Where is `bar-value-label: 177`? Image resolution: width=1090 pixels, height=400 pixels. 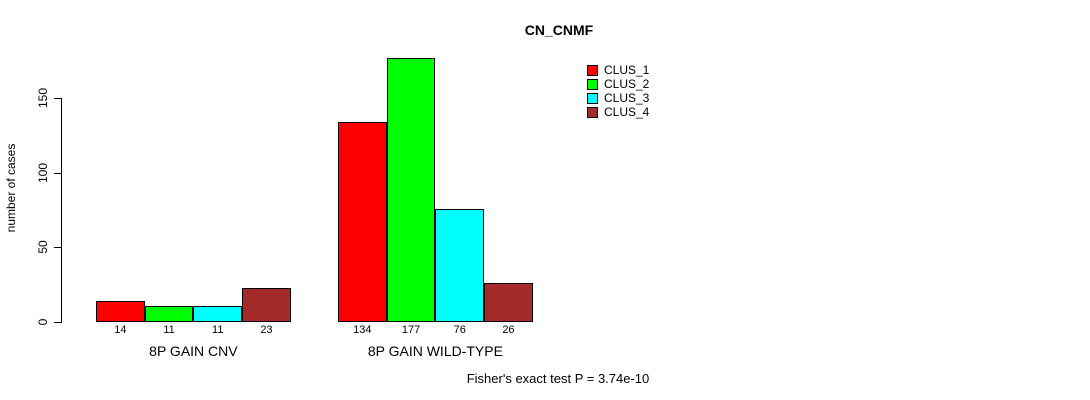
bar-value-label: 177 is located at coordinates (411, 330).